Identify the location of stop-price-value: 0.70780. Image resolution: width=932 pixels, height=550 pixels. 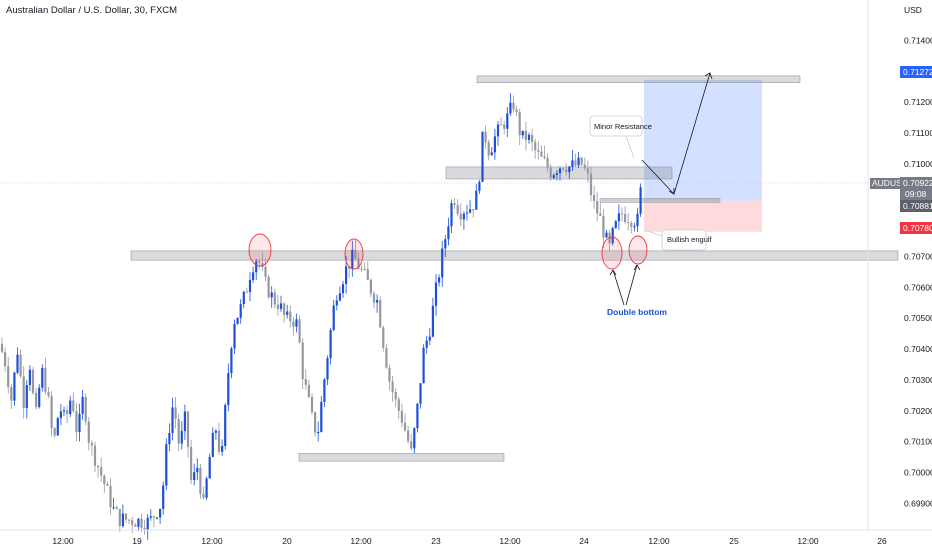
(917, 228).